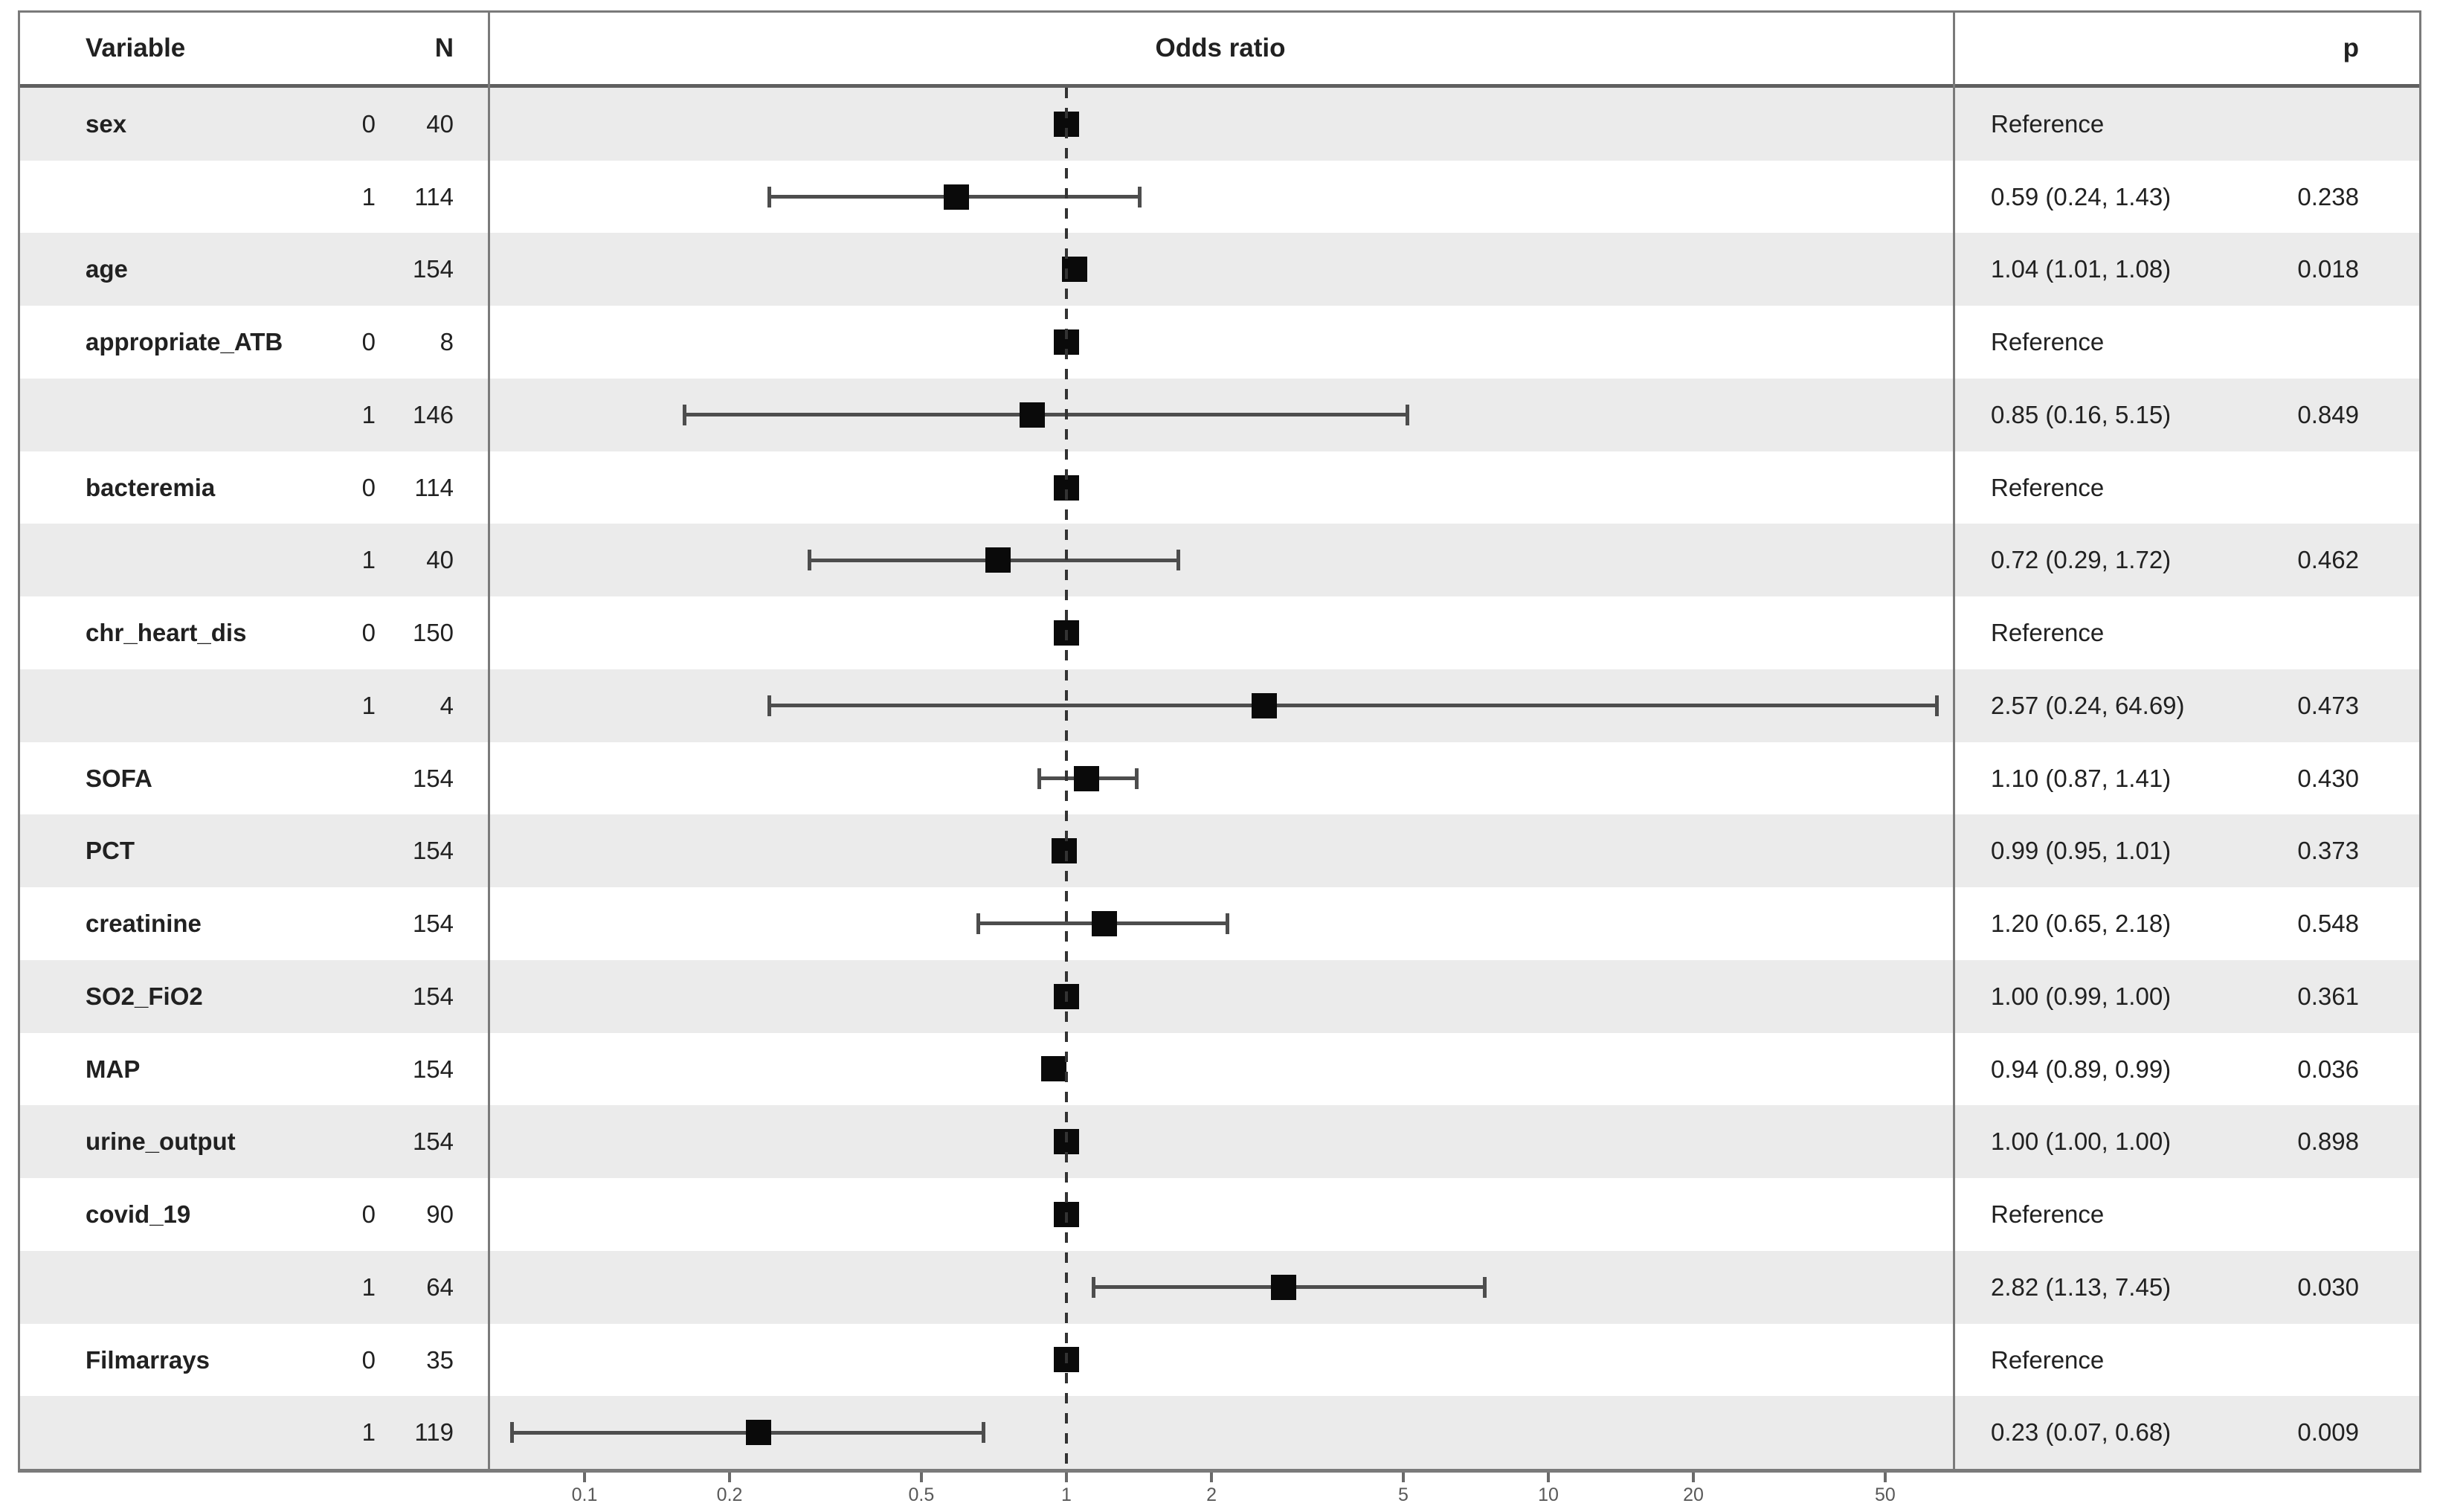  I want to click on n-count-value: 64, so click(440, 1287).